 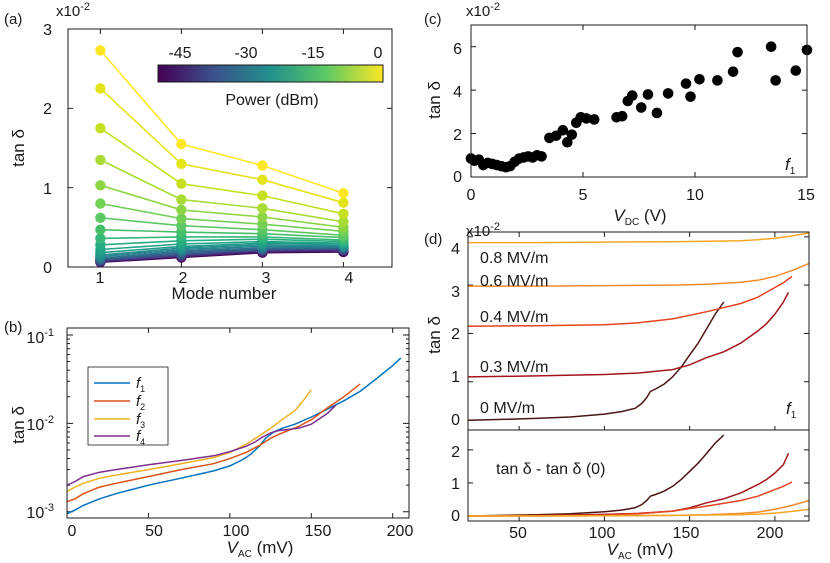 What do you see at coordinates (47, 109) in the screenshot?
I see `panel-a-y-tick-label: 2` at bounding box center [47, 109].